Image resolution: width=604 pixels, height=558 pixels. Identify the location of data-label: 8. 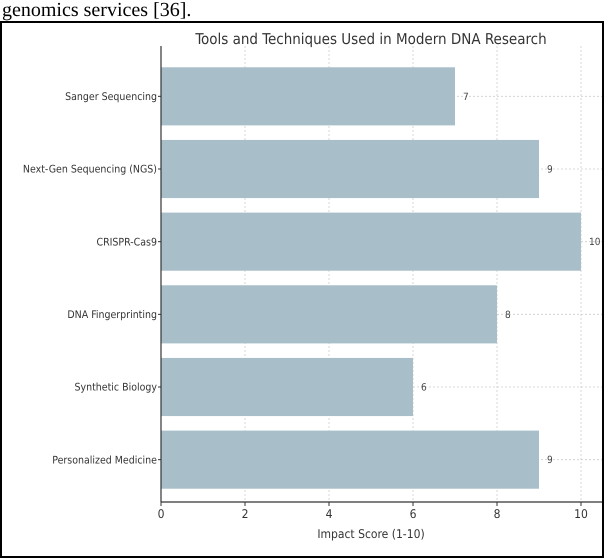
(508, 315).